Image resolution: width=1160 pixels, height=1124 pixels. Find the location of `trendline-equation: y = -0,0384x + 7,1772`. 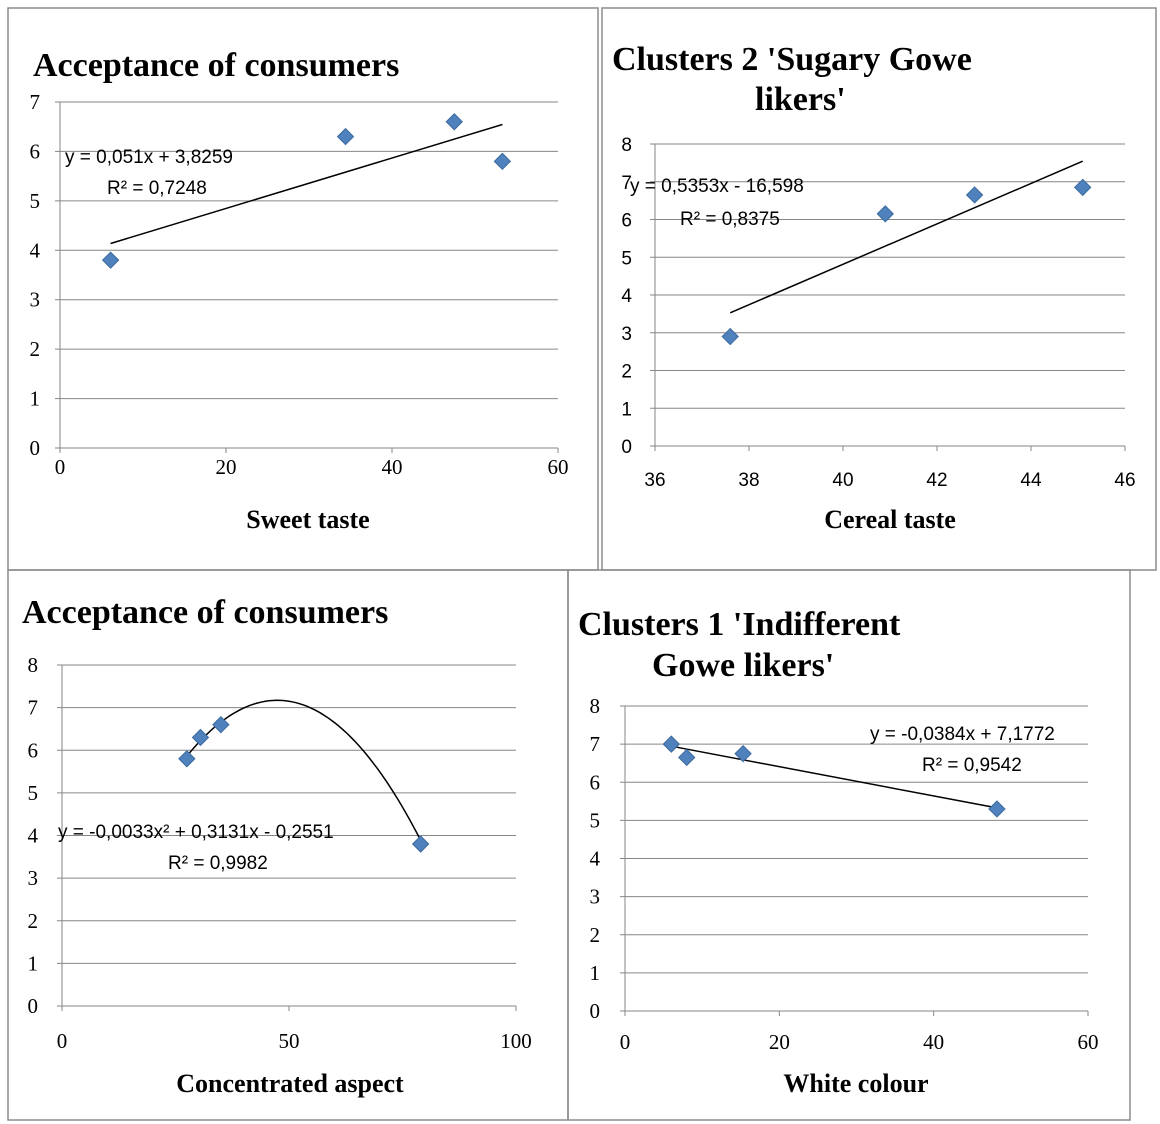

trendline-equation: y = -0,0384x + 7,1772 is located at coordinates (962, 734).